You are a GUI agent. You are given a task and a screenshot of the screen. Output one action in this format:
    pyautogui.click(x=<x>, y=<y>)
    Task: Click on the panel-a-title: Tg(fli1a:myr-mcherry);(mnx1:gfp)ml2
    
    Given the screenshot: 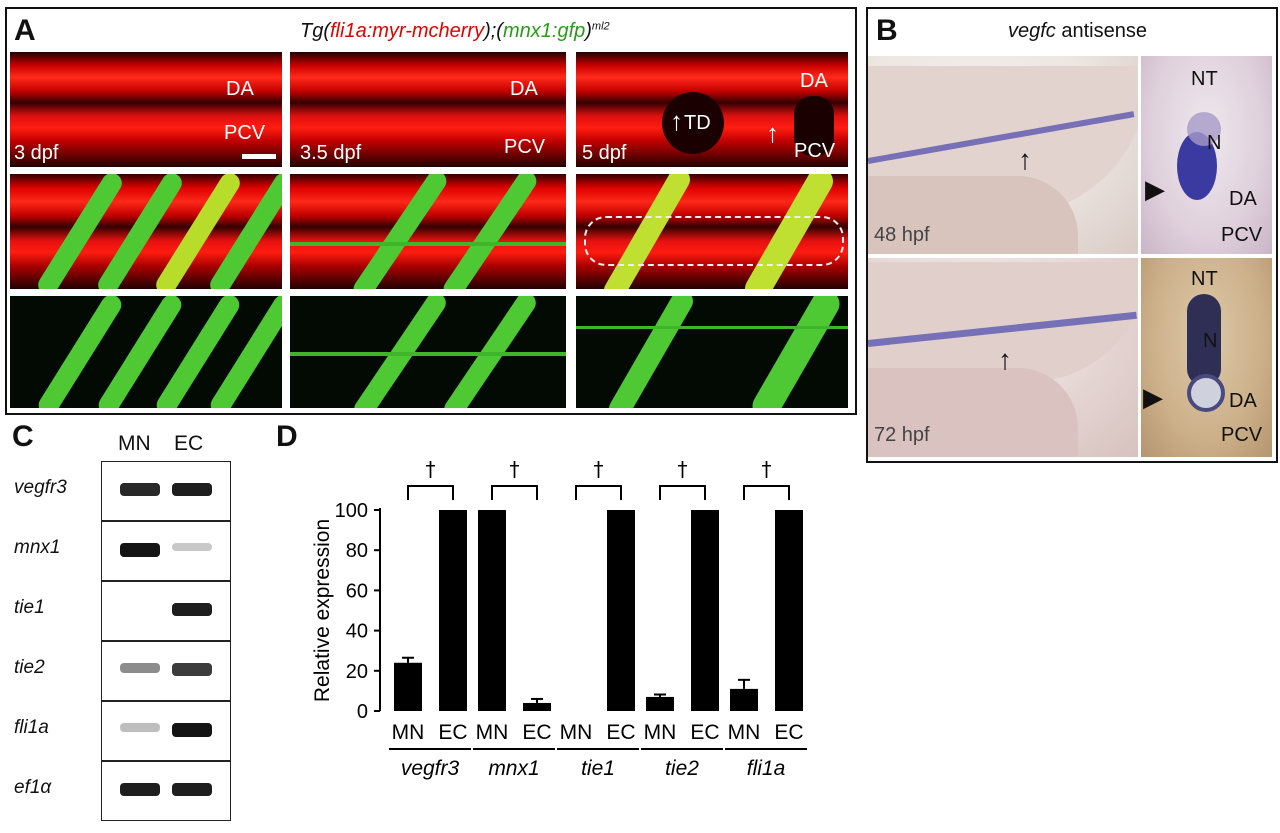 What is the action you would take?
    pyautogui.click(x=455, y=31)
    